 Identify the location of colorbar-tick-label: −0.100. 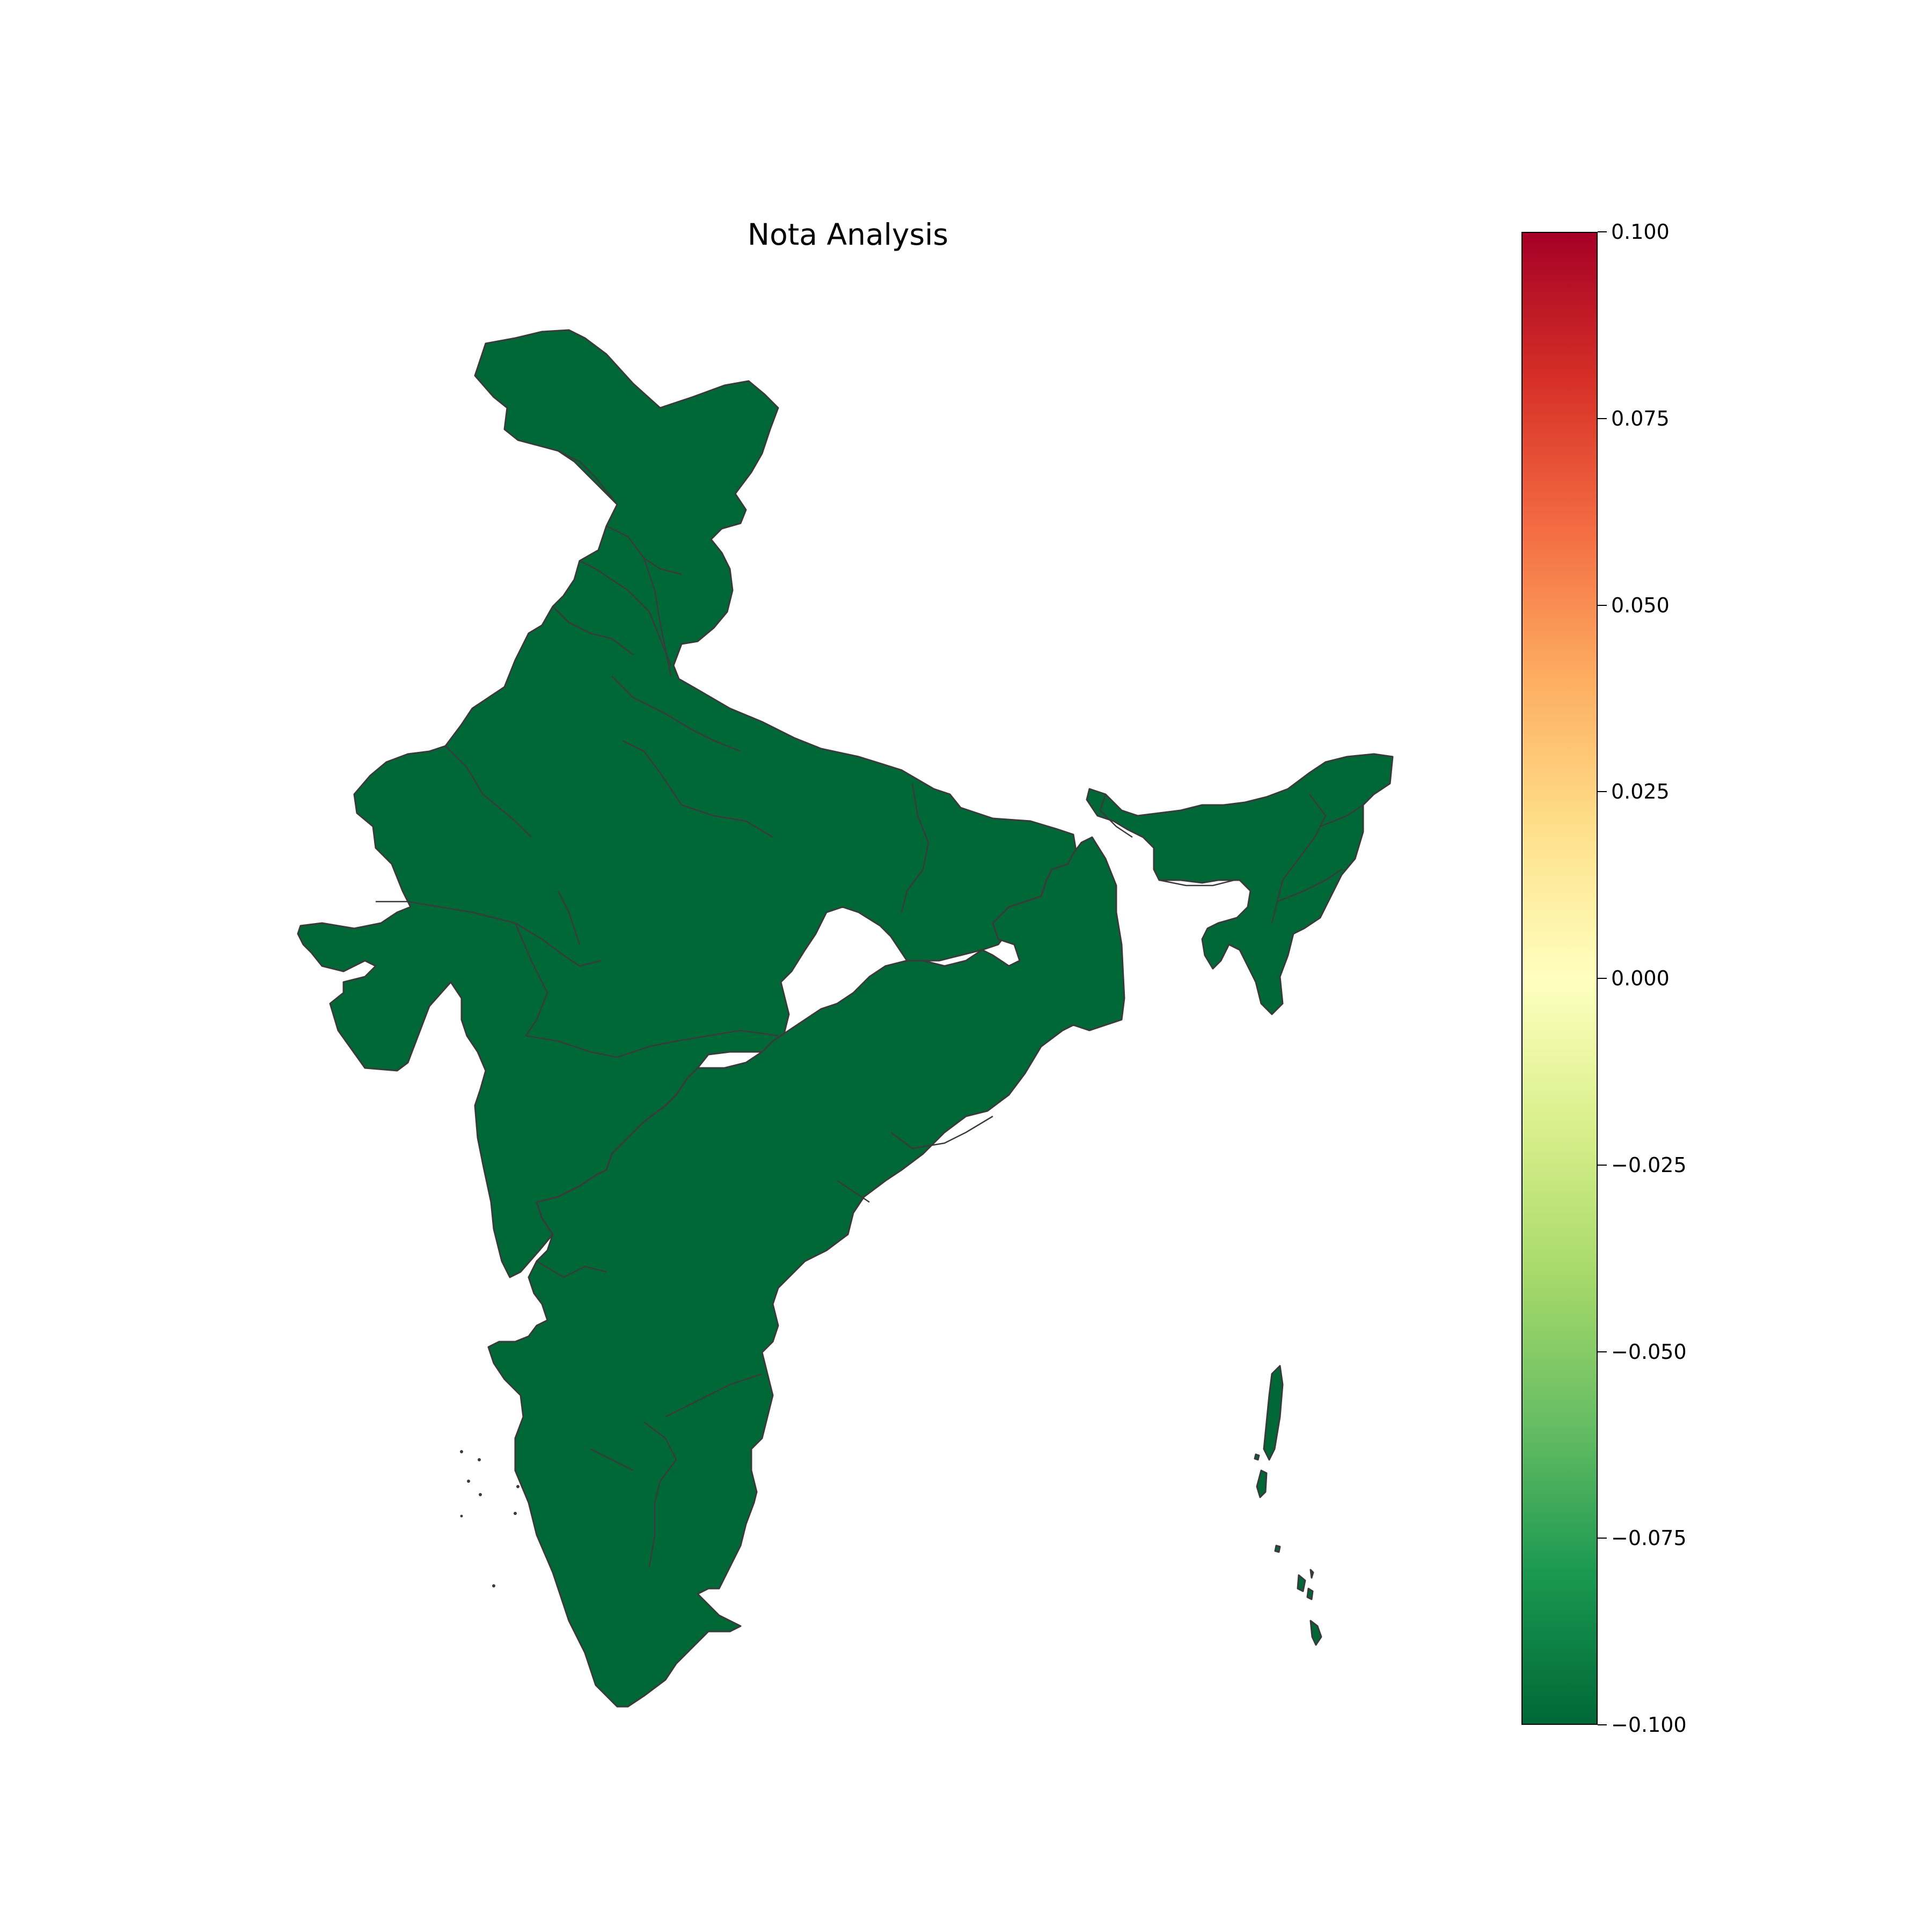
(1649, 1725).